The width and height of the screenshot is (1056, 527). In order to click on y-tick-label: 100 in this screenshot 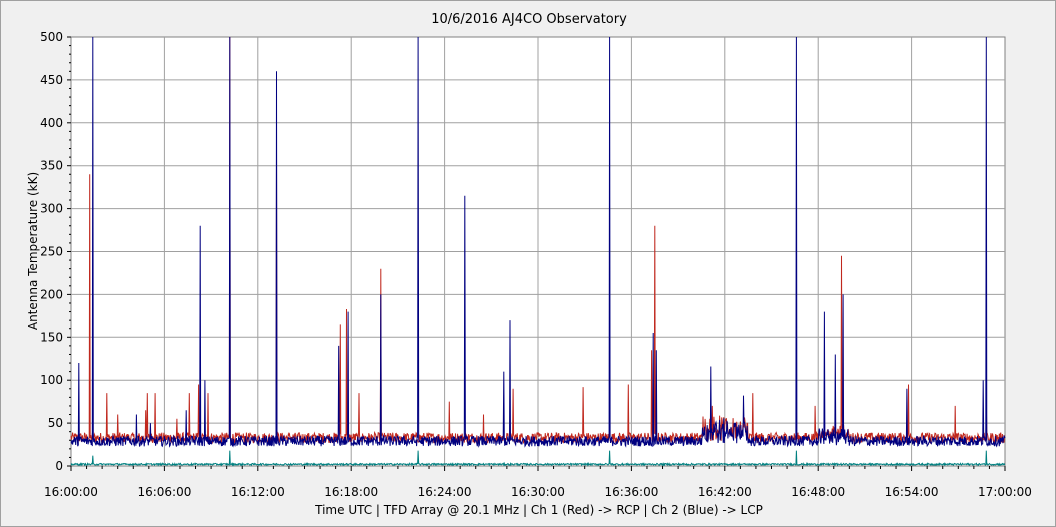, I will do `click(51, 380)`.